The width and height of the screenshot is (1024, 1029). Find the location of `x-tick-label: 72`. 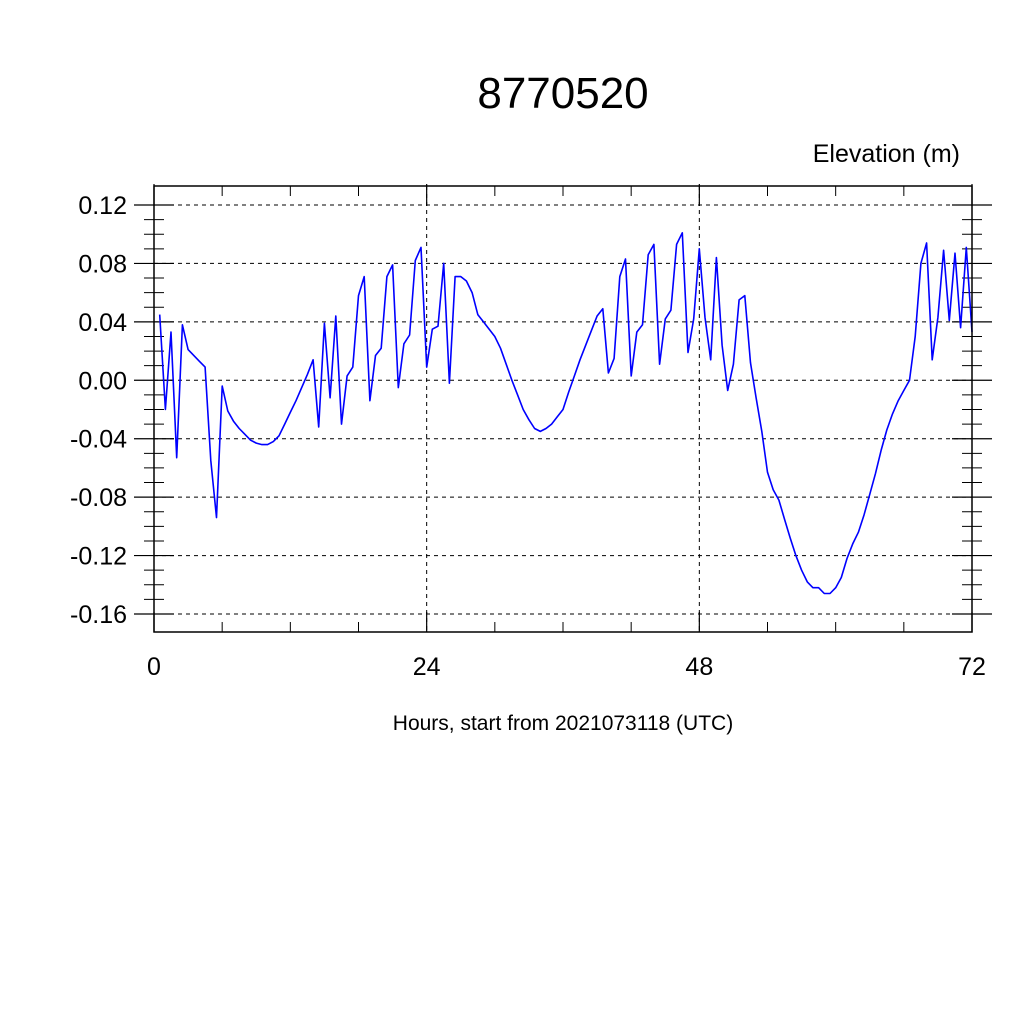

x-tick-label: 72 is located at coordinates (972, 667).